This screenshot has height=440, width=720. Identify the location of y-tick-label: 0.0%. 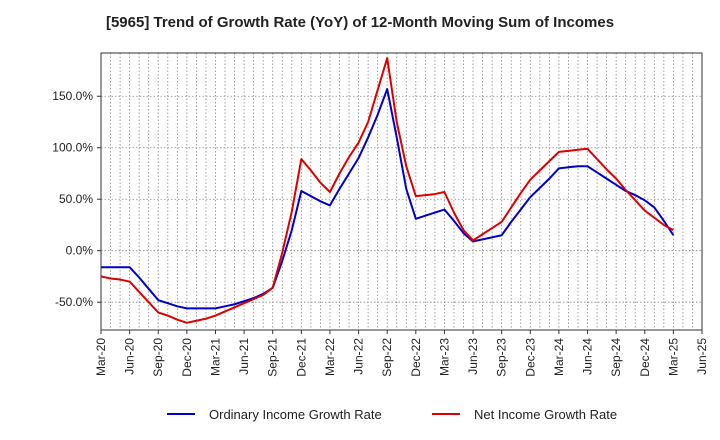
(80, 251).